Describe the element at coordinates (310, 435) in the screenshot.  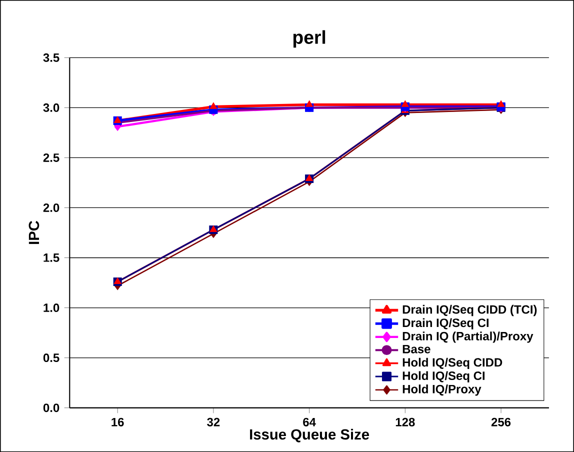
I see `x-axis-title: Issue Queue Size` at that location.